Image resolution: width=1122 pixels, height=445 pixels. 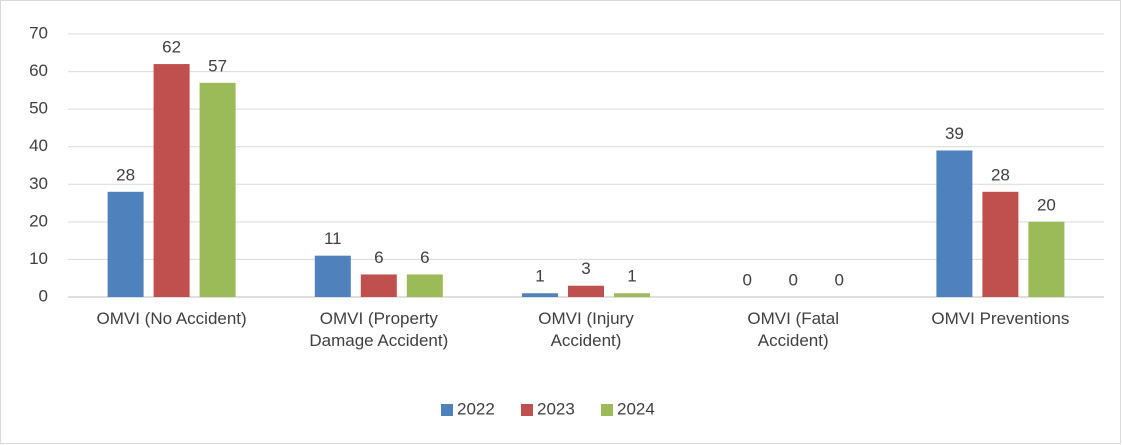 I want to click on legend-label: 2022, so click(x=476, y=408).